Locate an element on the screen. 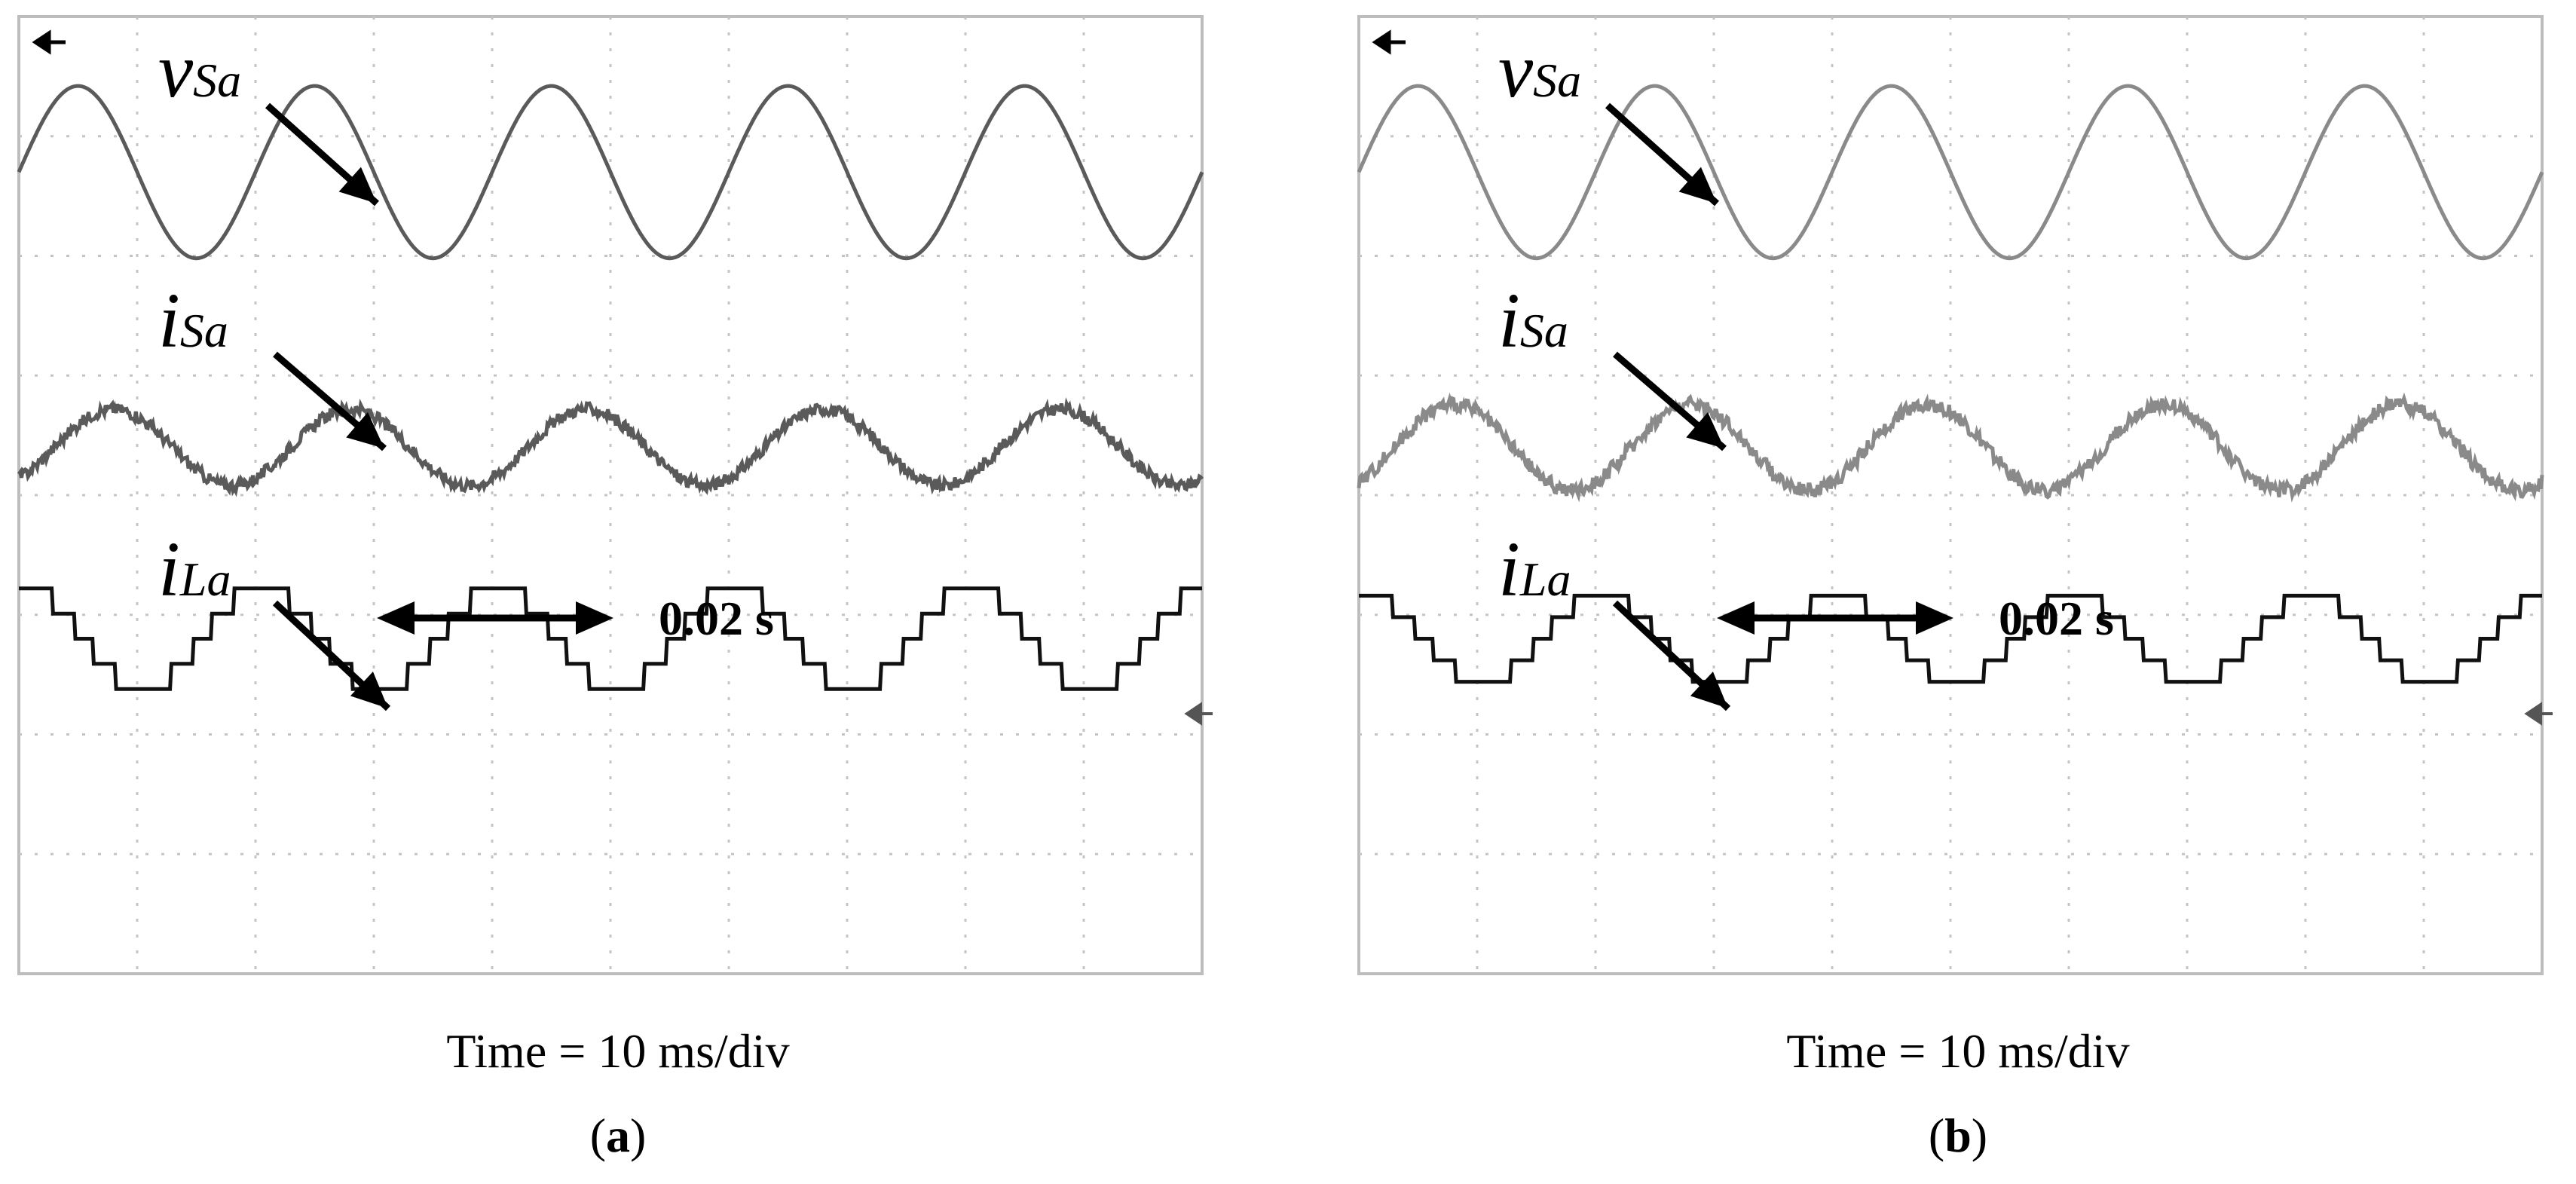 The image size is (2576, 1184). timebase-label-b: Time = 10 ms/div is located at coordinates (1958, 1051).